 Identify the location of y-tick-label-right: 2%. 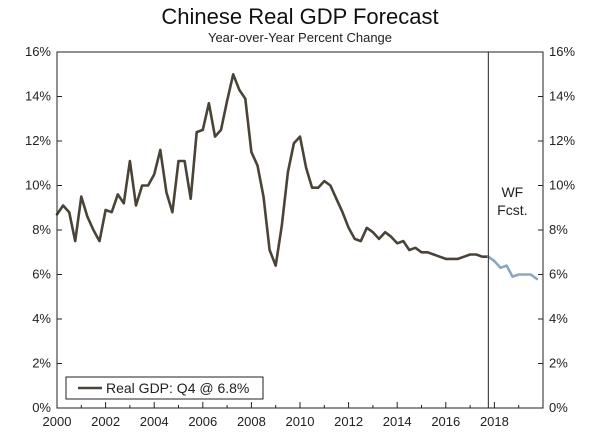
(558, 363).